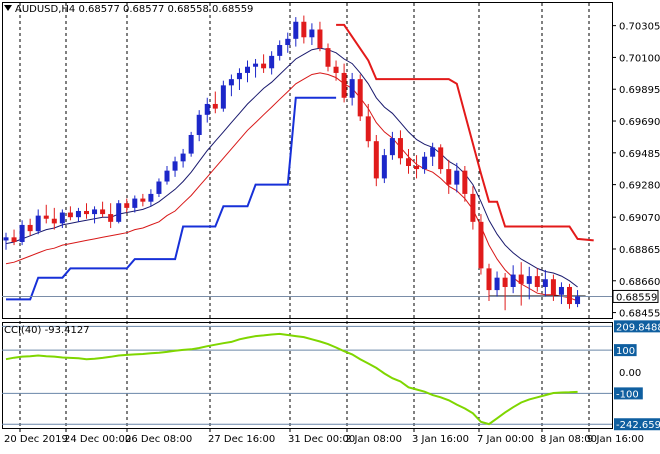  I want to click on time-tick-label: 27 Dec 16:00, so click(241, 439).